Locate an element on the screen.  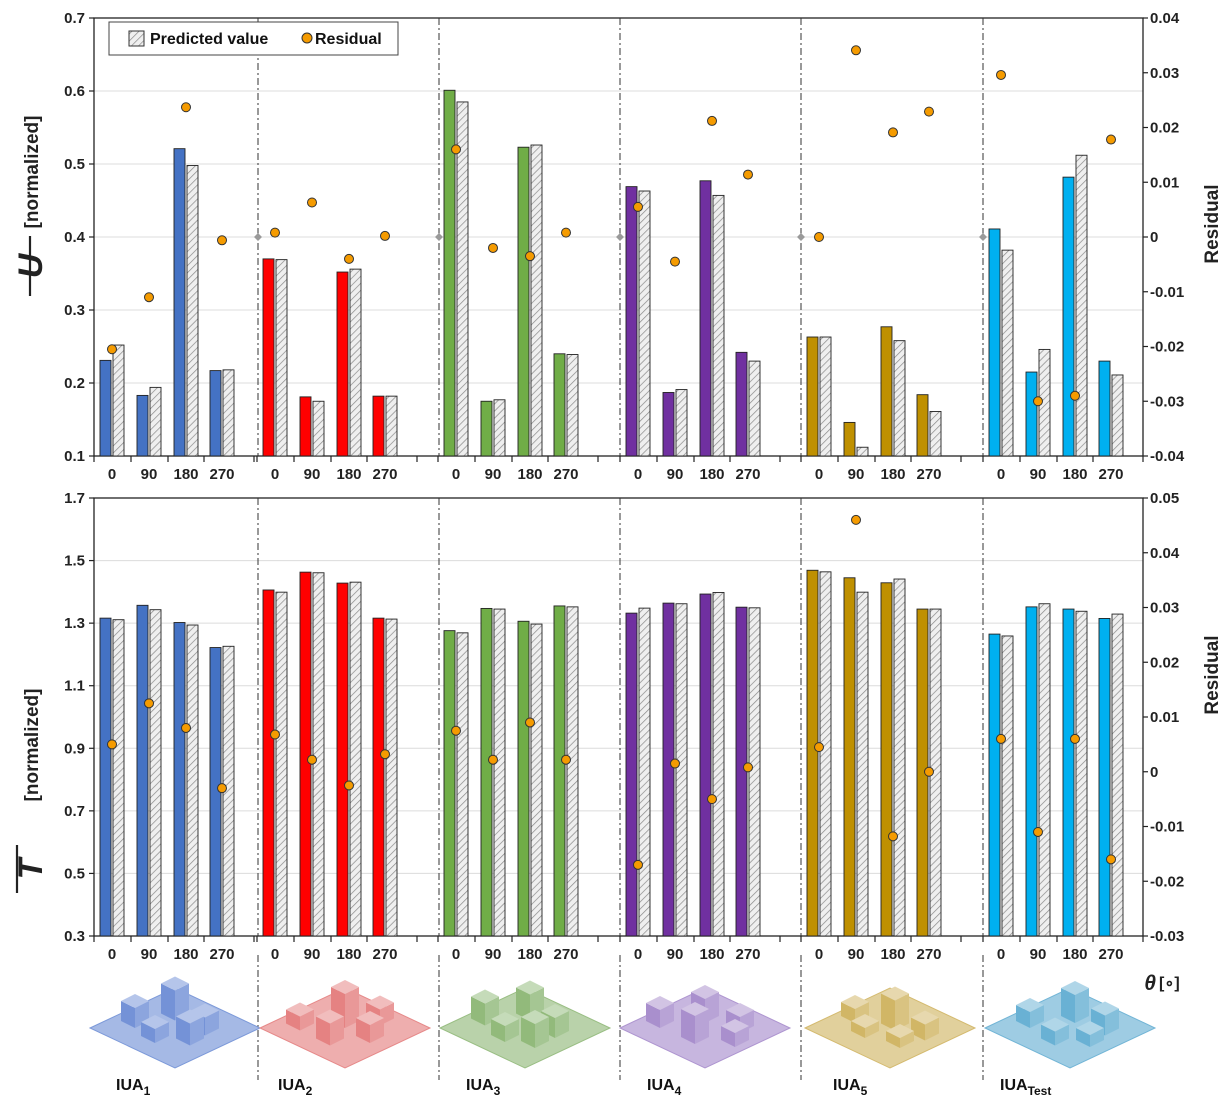
bottom-ylabel-symbol: T is located at coordinates (31, 867).